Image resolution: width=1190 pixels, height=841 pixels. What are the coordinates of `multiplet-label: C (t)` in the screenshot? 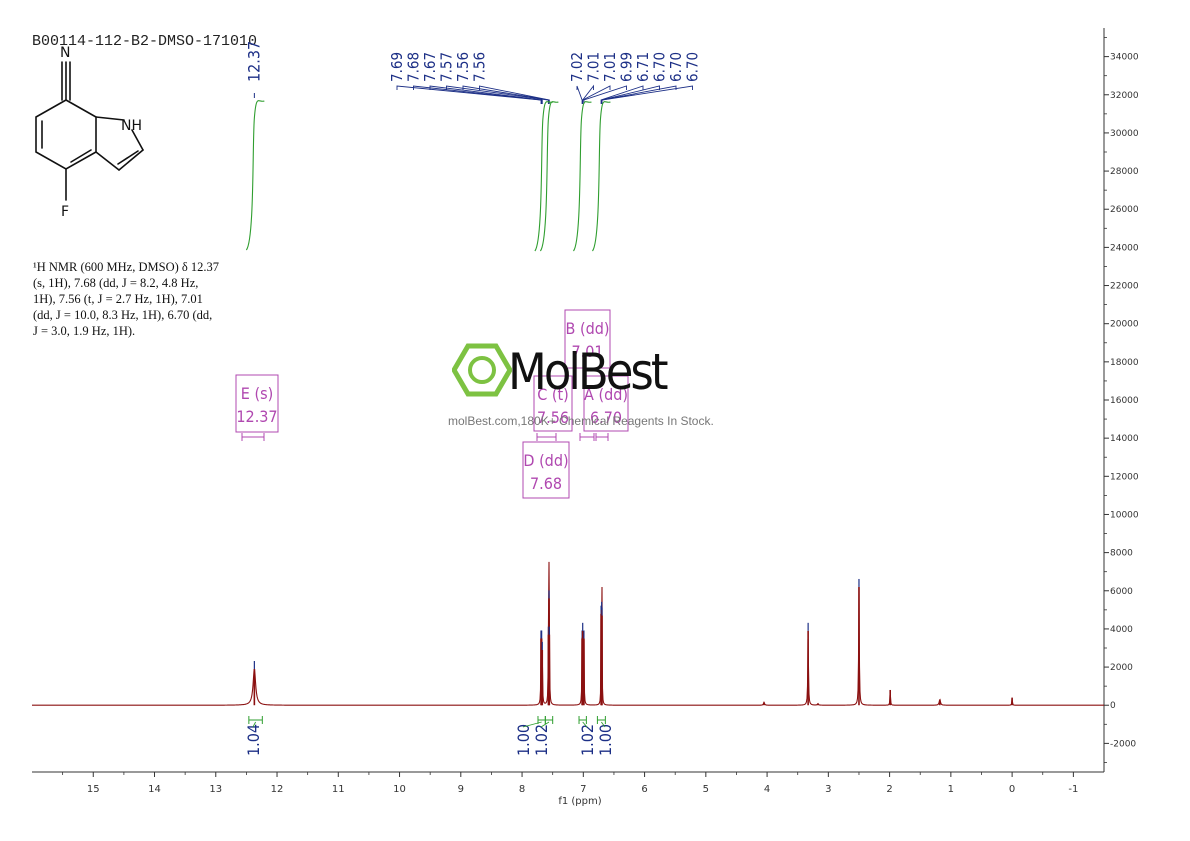 It's located at (553, 394).